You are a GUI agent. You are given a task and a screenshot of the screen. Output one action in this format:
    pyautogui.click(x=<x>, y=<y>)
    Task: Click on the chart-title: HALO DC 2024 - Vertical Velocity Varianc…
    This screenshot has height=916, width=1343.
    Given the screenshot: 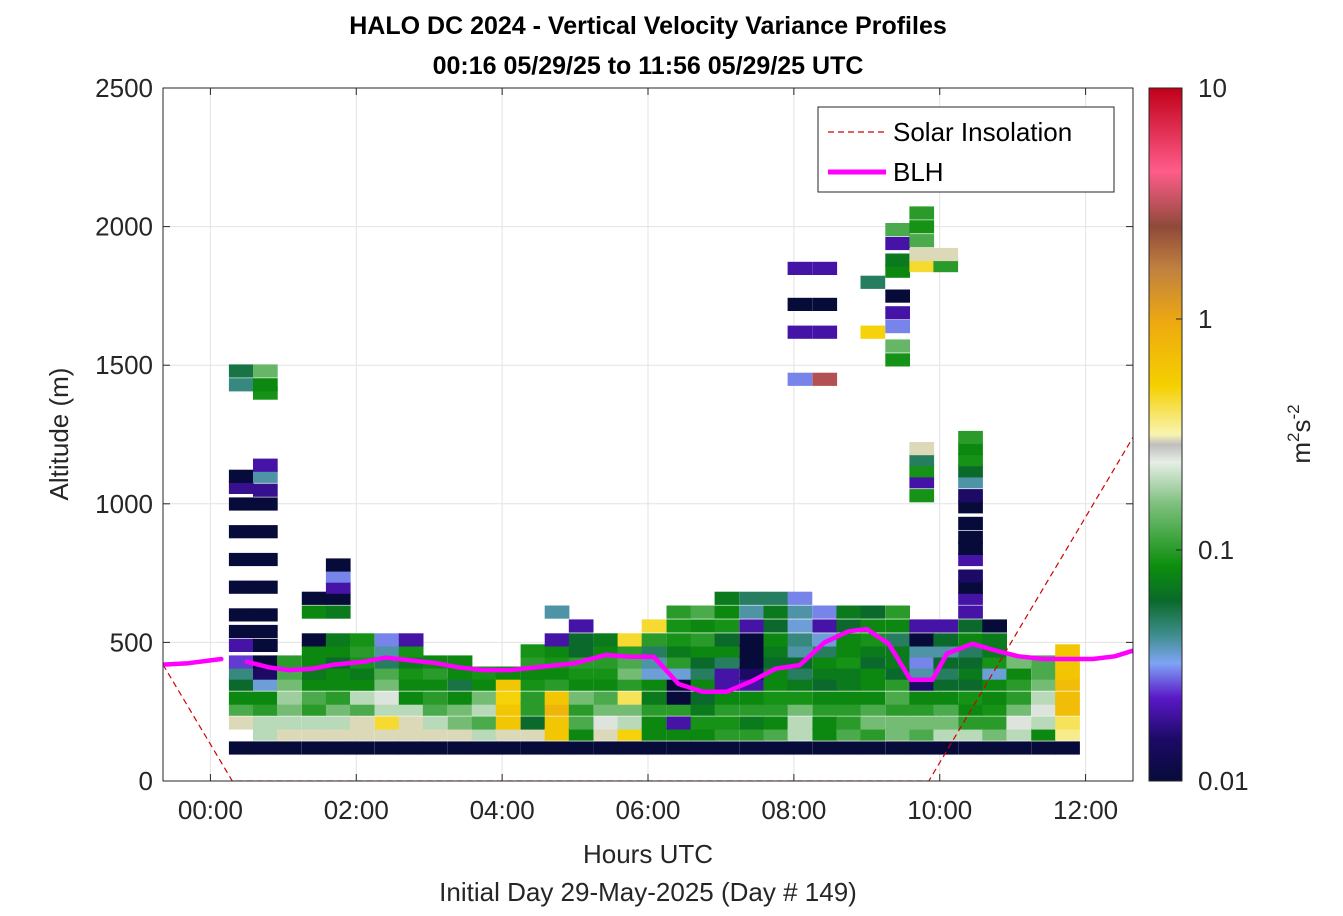 What is the action you would take?
    pyautogui.click(x=648, y=26)
    